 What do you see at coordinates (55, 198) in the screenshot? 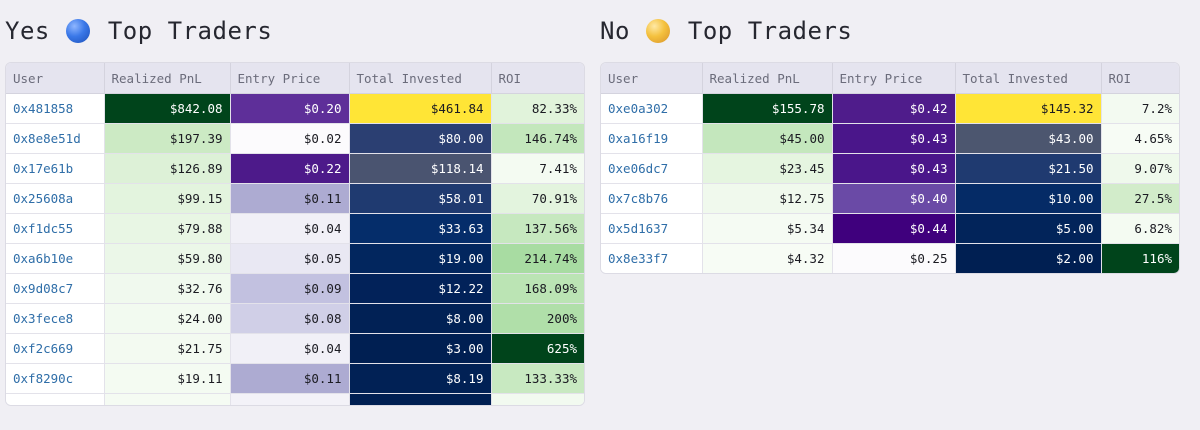
I see `user-address-link: 0x25608a` at bounding box center [55, 198].